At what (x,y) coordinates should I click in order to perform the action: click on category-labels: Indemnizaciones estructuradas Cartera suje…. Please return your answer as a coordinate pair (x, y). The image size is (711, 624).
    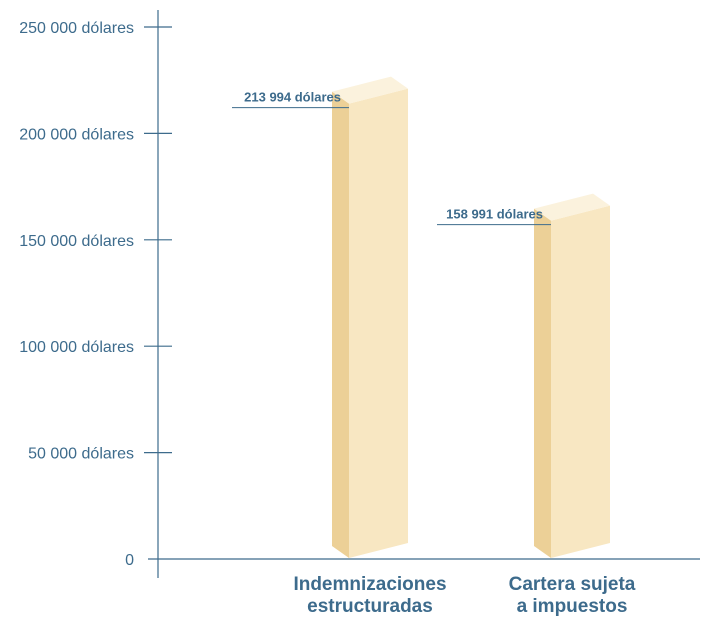
    Looking at the image, I should click on (464, 595).